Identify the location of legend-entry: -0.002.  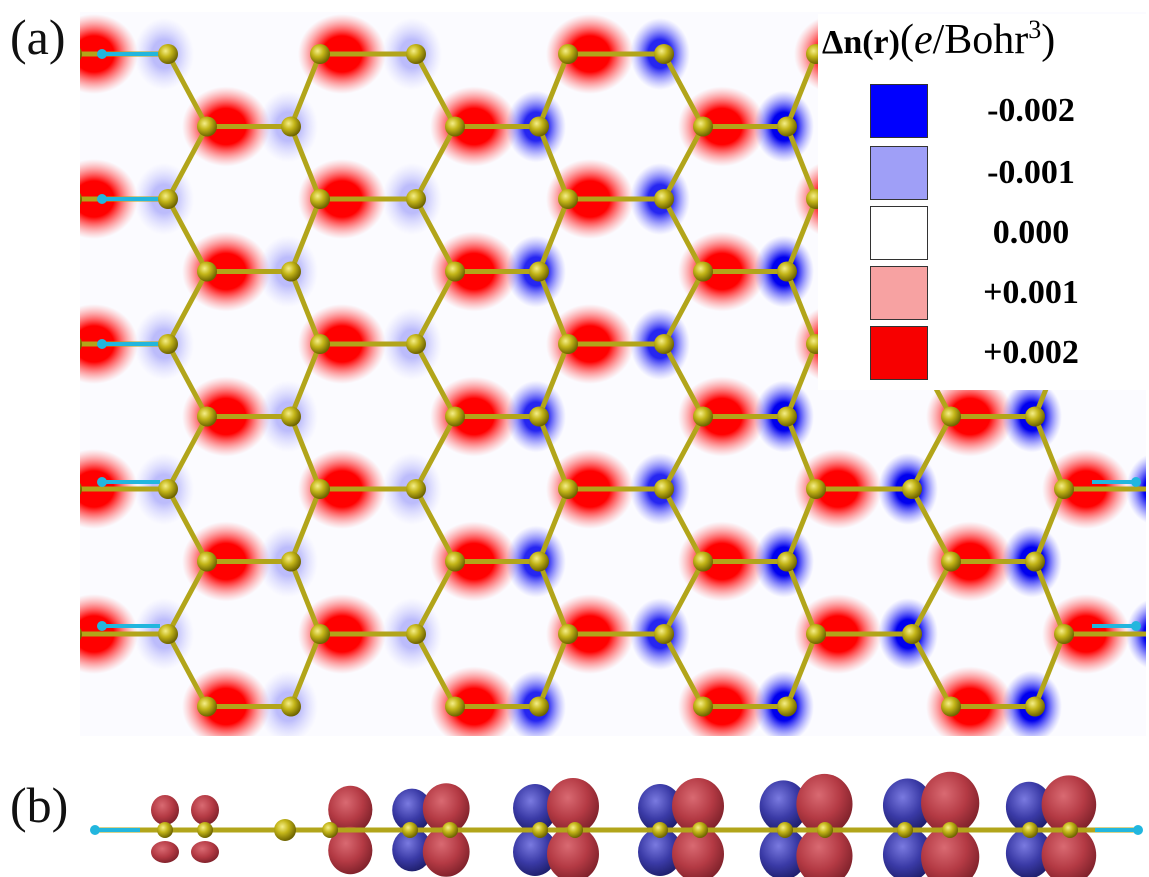
(982, 112).